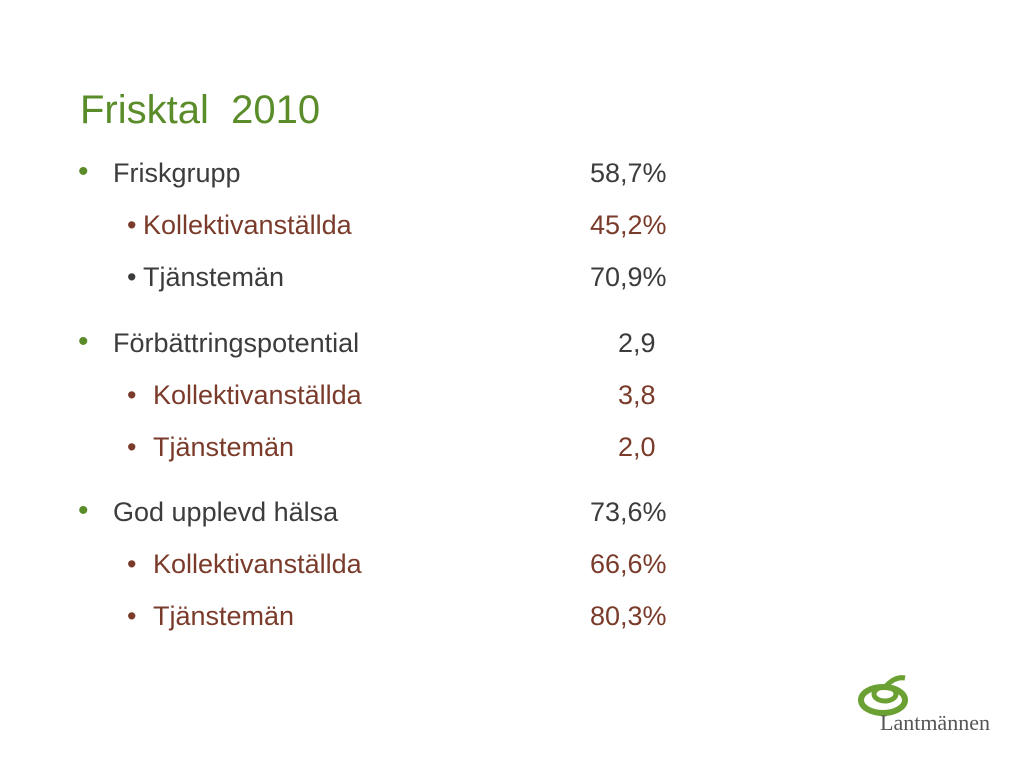 Image resolution: width=1024 pixels, height=768 pixels. What do you see at coordinates (628, 277) in the screenshot?
I see `item-value: 70,9%` at bounding box center [628, 277].